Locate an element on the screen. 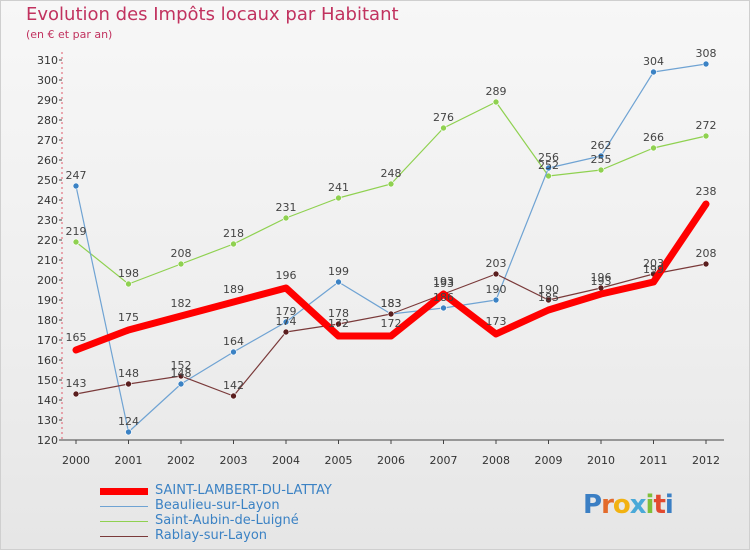  data-label-saint-lambert-du-lattay: 182 is located at coordinates (181, 303).